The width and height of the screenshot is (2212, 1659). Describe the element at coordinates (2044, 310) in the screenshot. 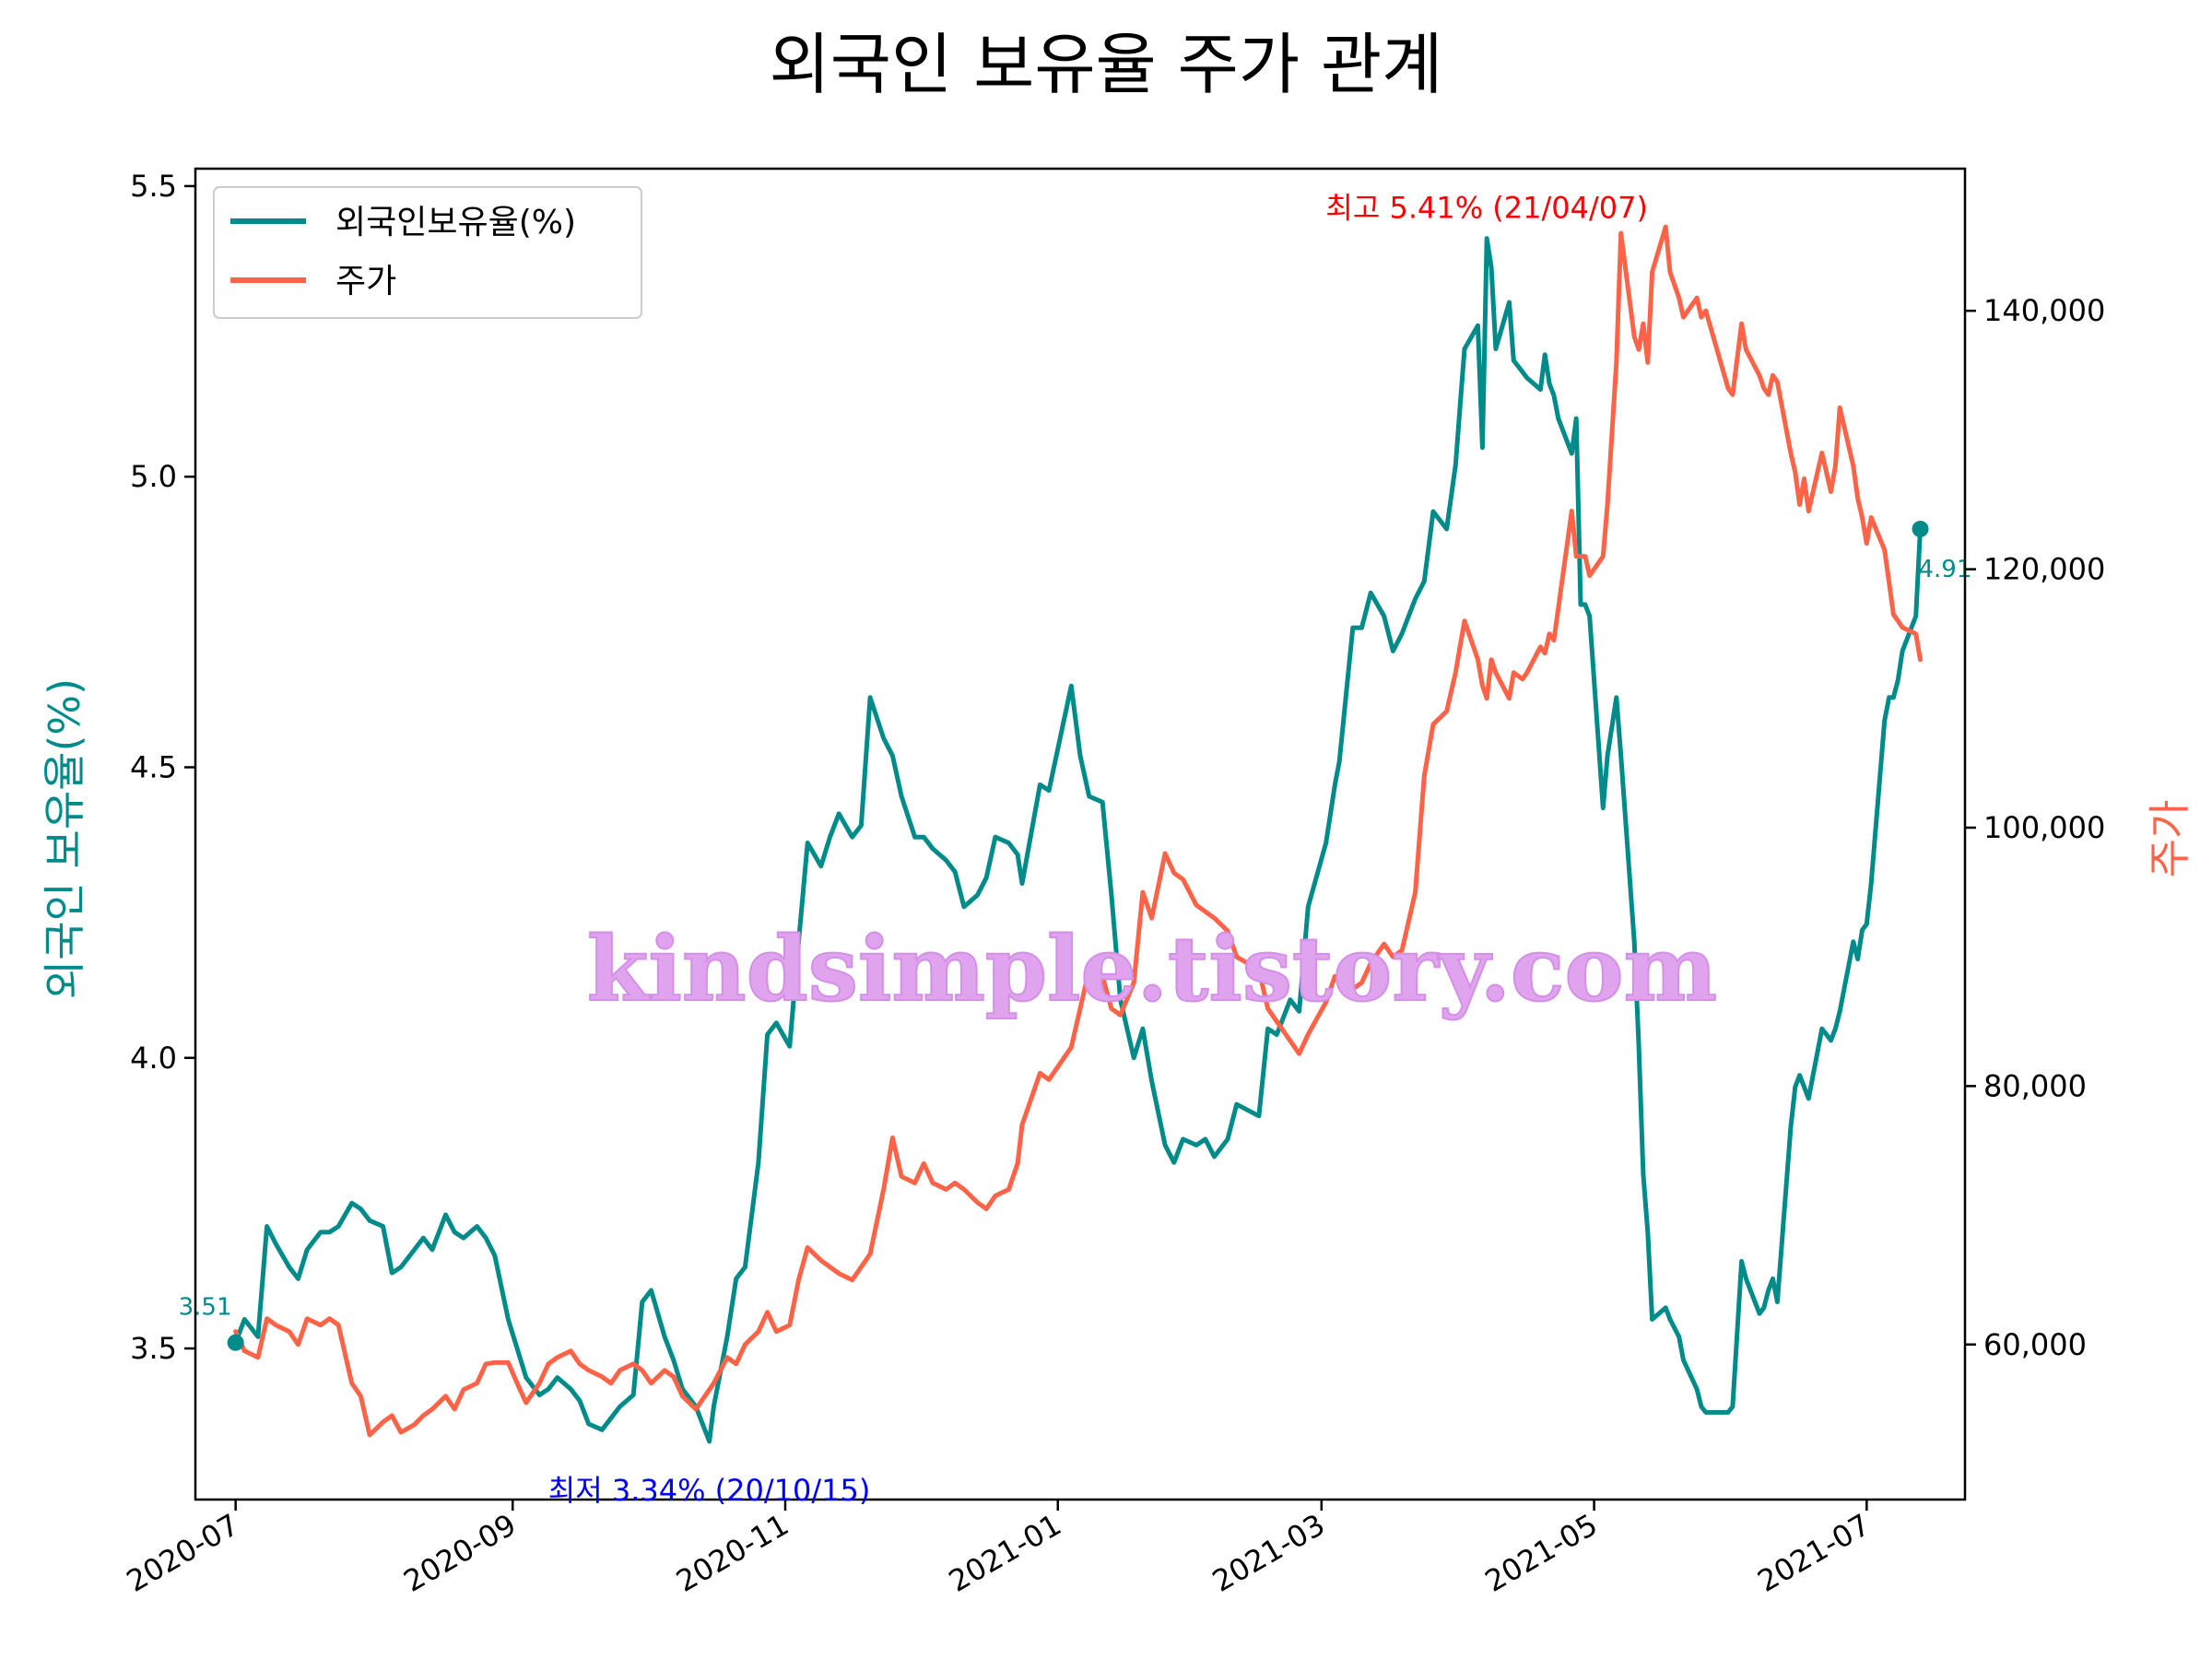

I see `right-tick-label: 140,000` at that location.